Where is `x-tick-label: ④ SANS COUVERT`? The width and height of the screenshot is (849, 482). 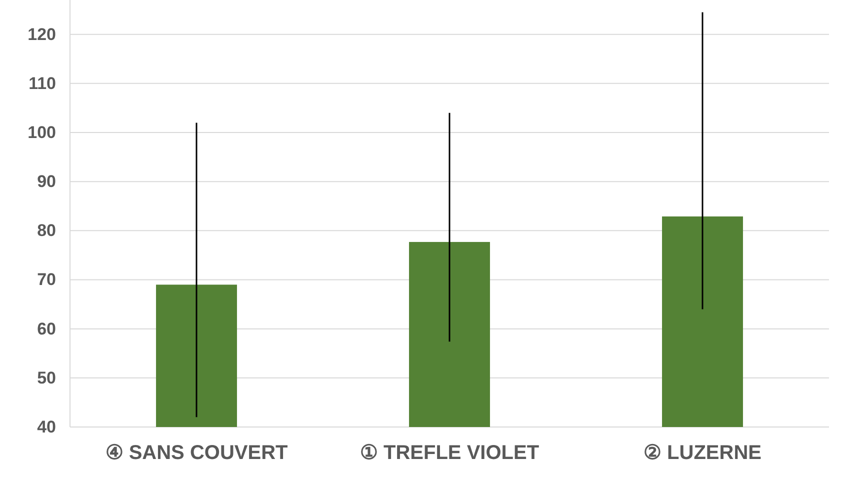
x-tick-label: ④ SANS COUVERT is located at coordinates (196, 453).